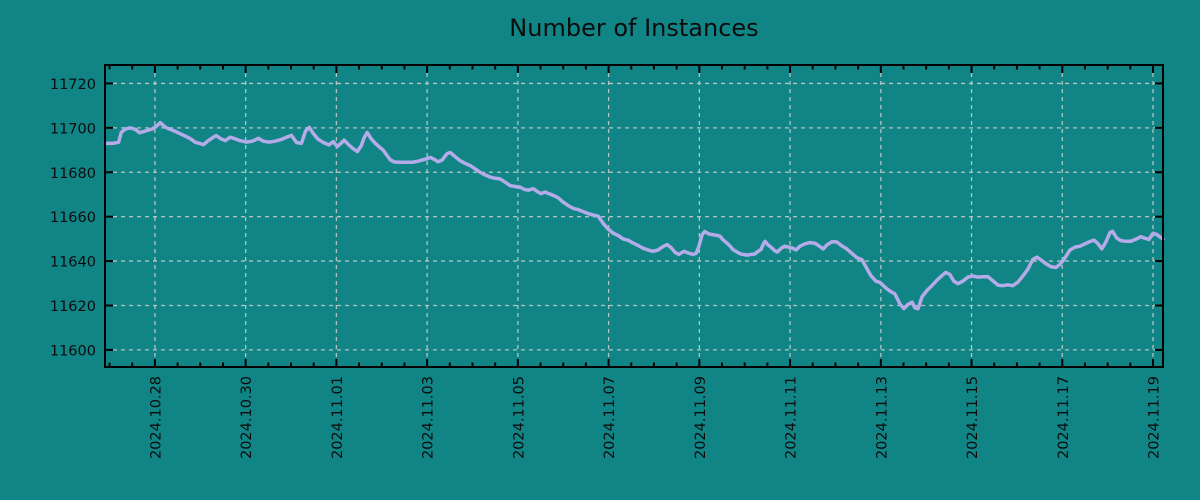 The width and height of the screenshot is (1200, 500). I want to click on y-tick-label: 11600, so click(73, 351).